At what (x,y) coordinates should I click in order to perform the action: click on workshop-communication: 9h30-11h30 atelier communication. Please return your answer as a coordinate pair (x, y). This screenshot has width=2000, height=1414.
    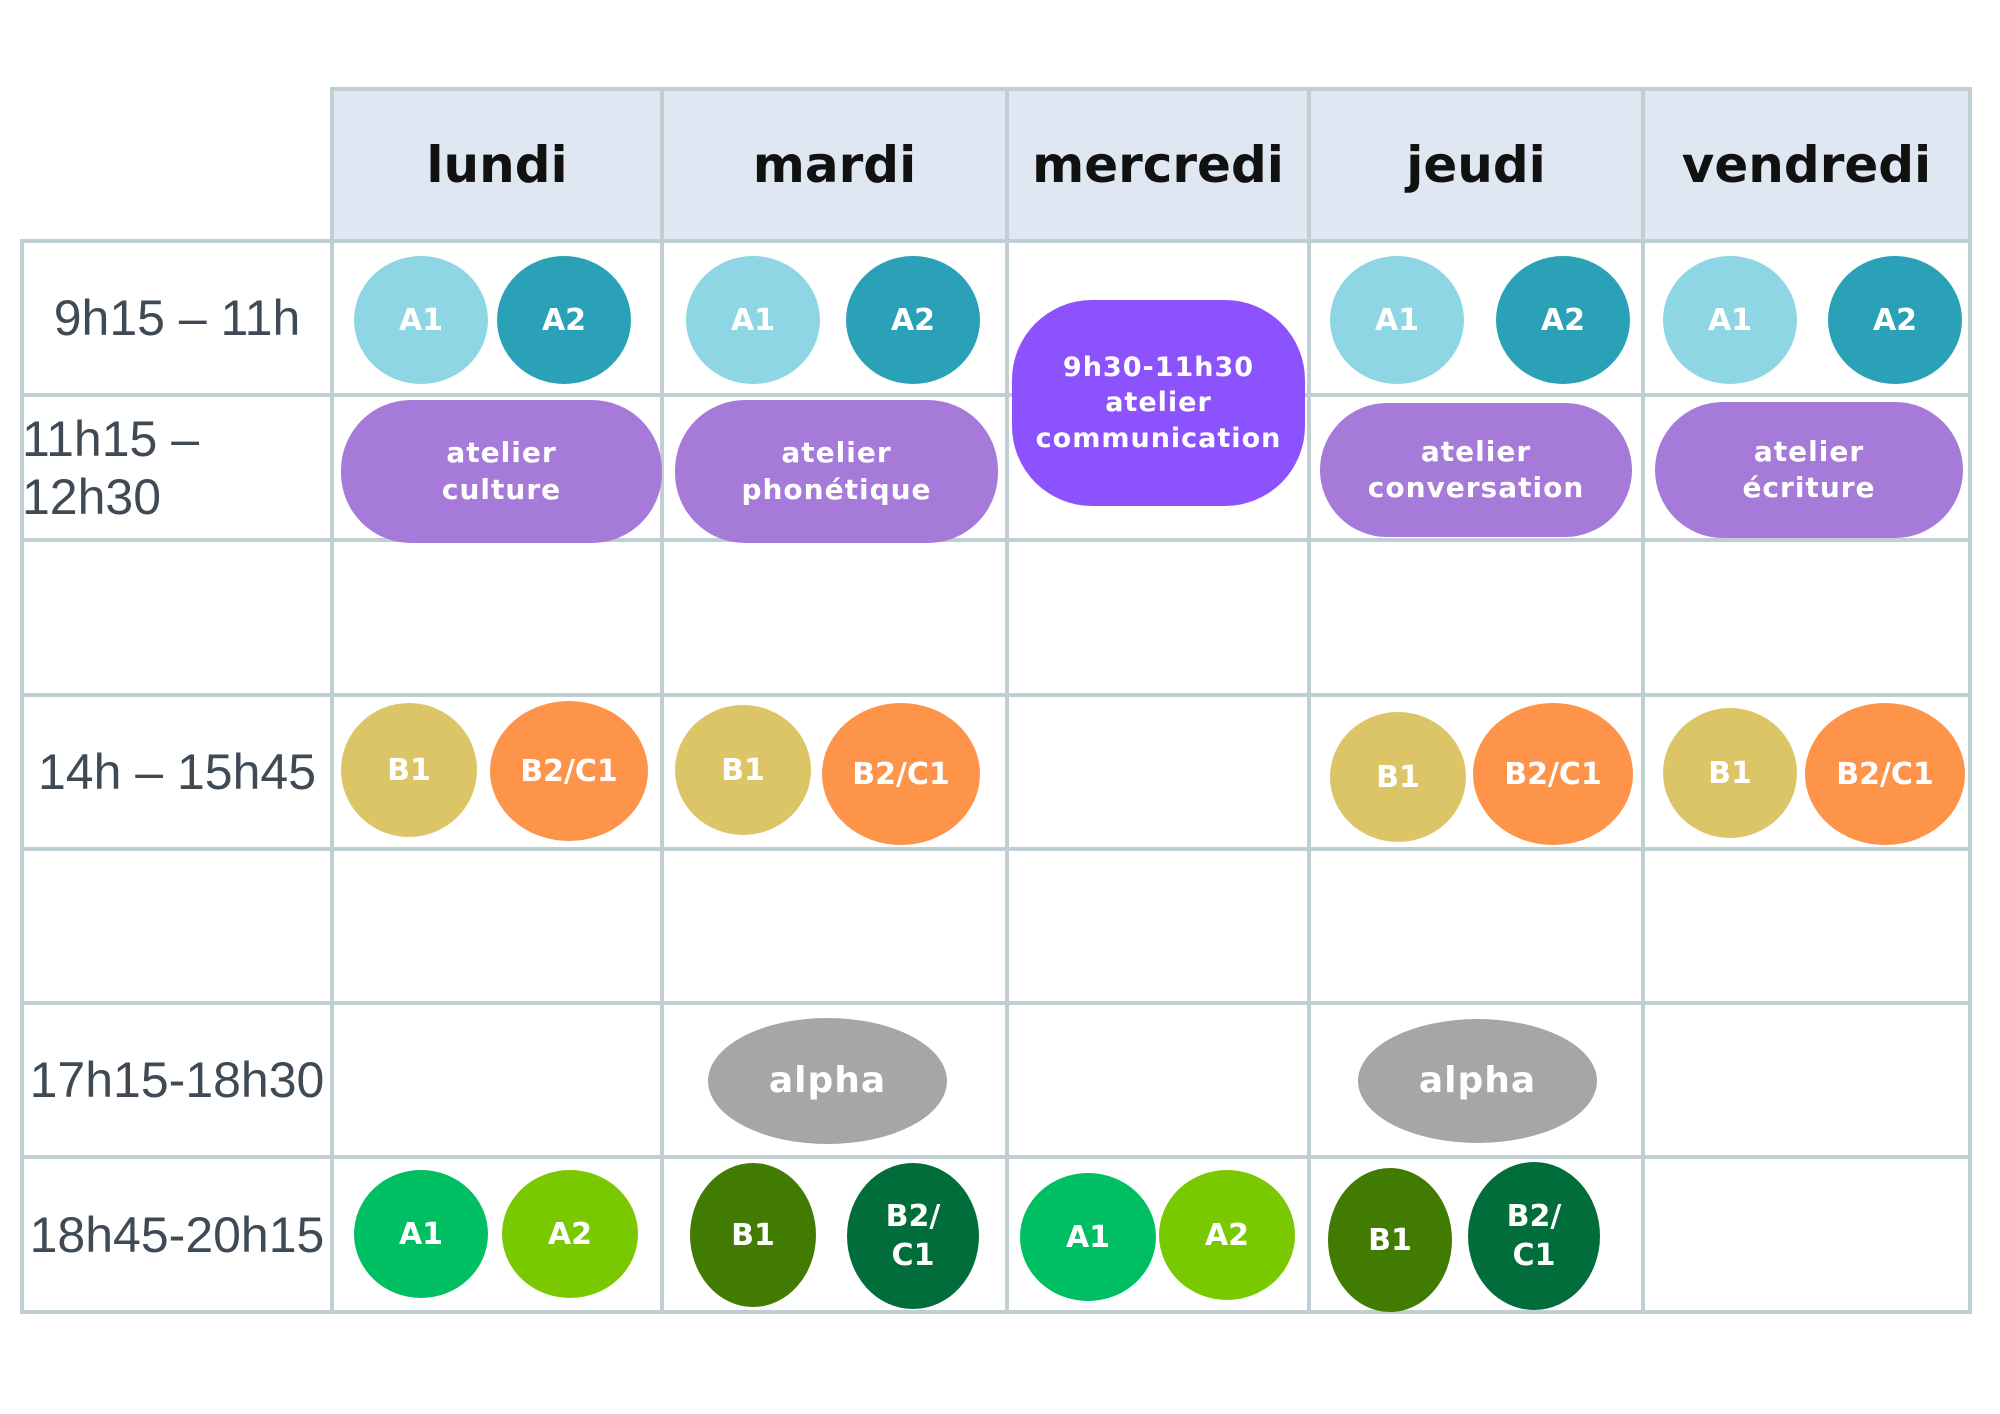
    Looking at the image, I should click on (1158, 403).